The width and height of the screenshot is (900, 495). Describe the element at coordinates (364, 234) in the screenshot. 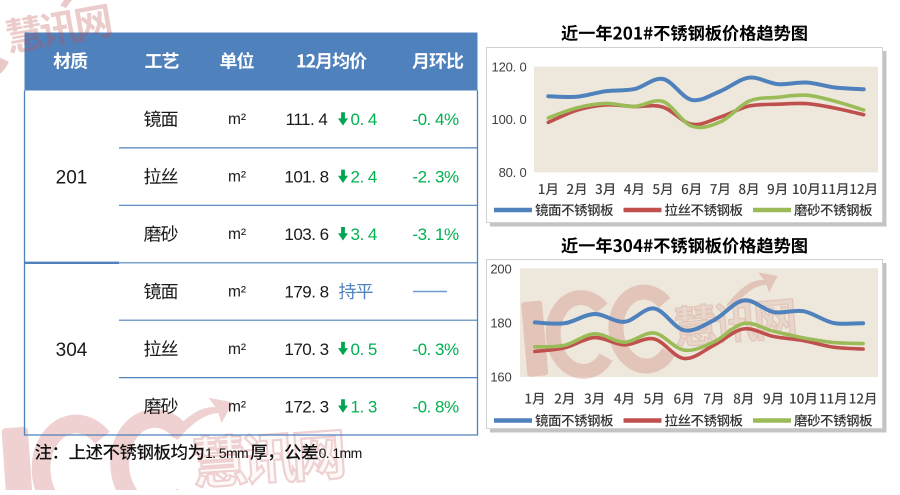

I see `svg-text: 3. 4` at that location.